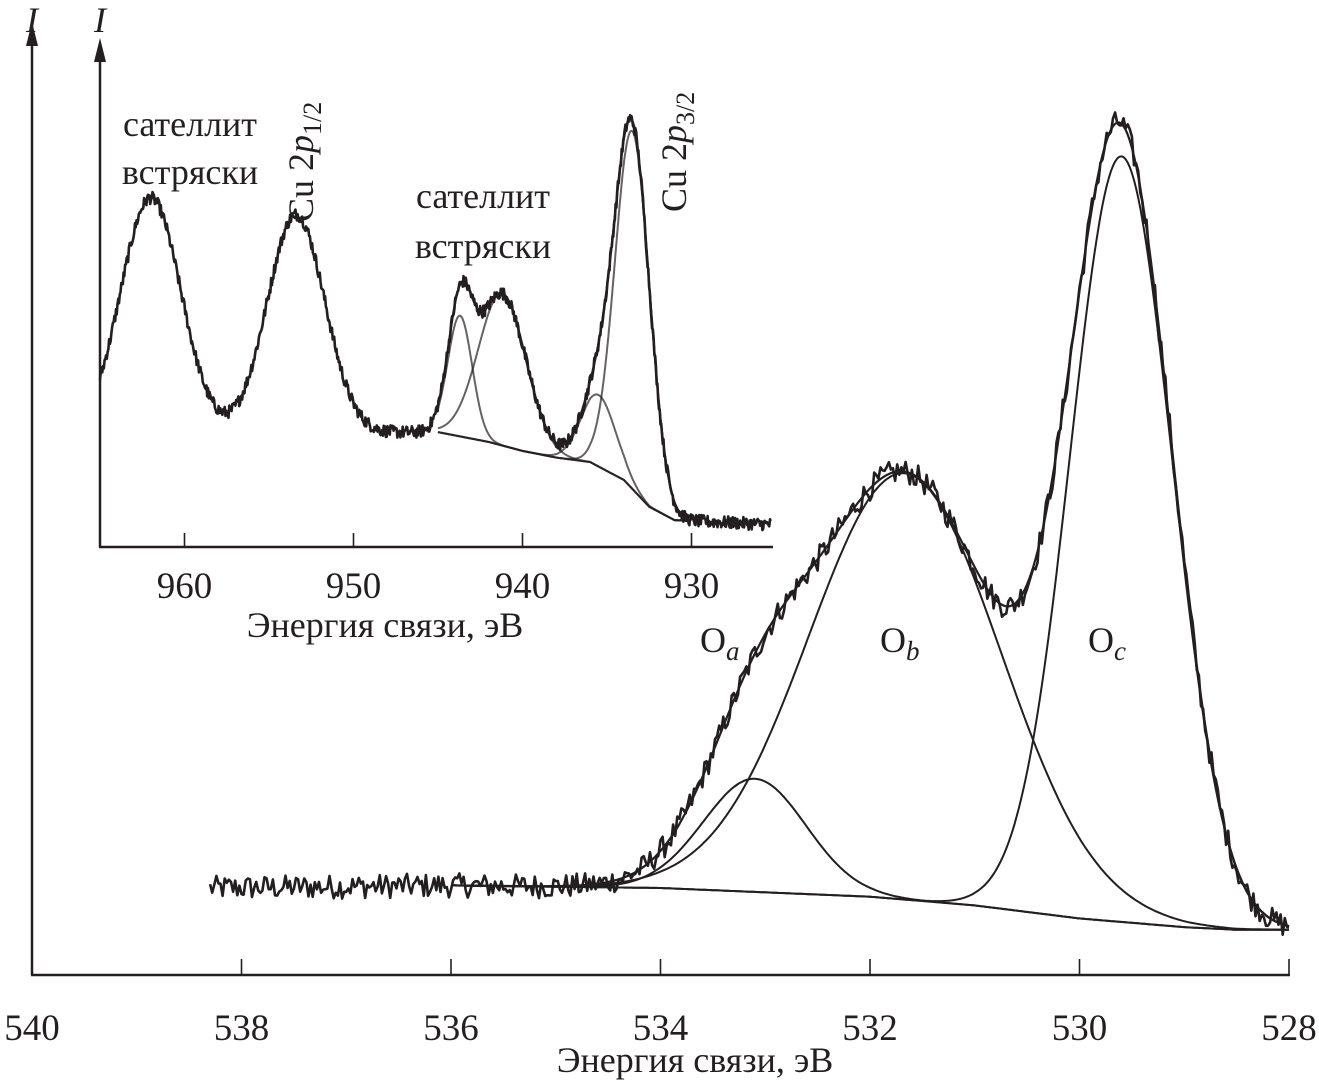 This screenshot has height=1089, width=1319. Describe the element at coordinates (304, 162) in the screenshot. I see `cu-2p12-label: Cu 2p1/2` at that location.